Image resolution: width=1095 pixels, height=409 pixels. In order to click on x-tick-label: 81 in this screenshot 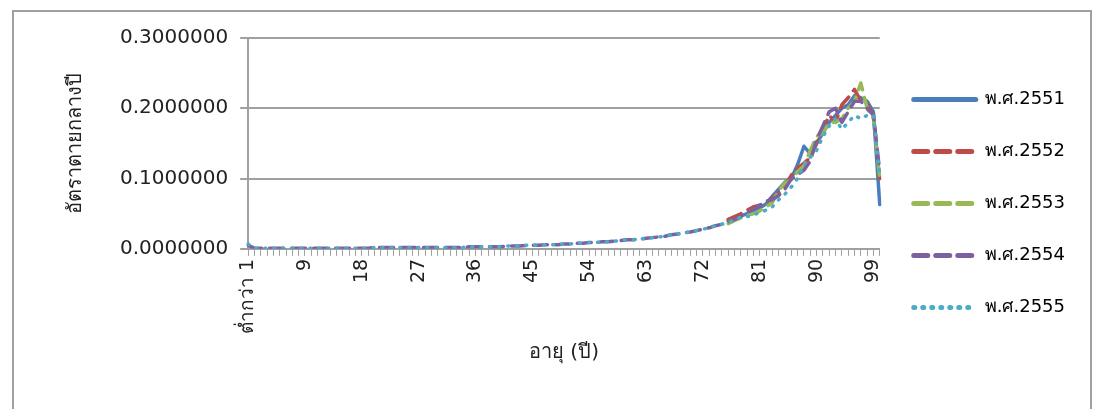, I will do `click(757, 271)`.